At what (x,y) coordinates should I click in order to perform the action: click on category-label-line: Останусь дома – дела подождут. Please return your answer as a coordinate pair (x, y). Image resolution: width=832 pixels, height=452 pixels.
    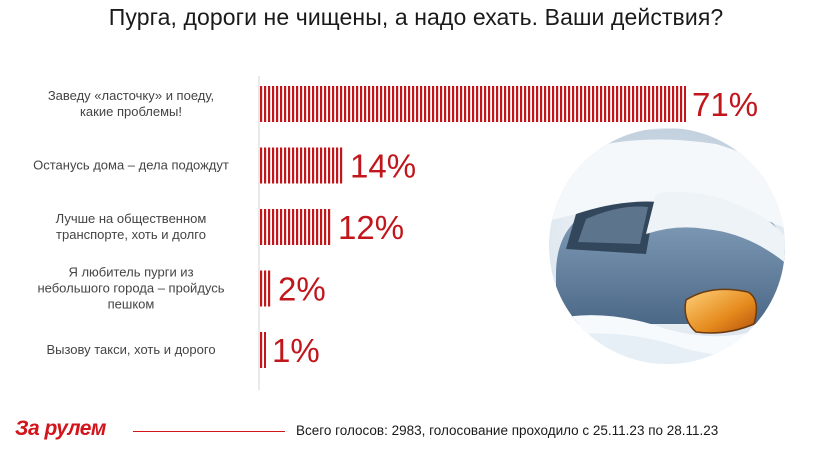
    Looking at the image, I should click on (131, 165).